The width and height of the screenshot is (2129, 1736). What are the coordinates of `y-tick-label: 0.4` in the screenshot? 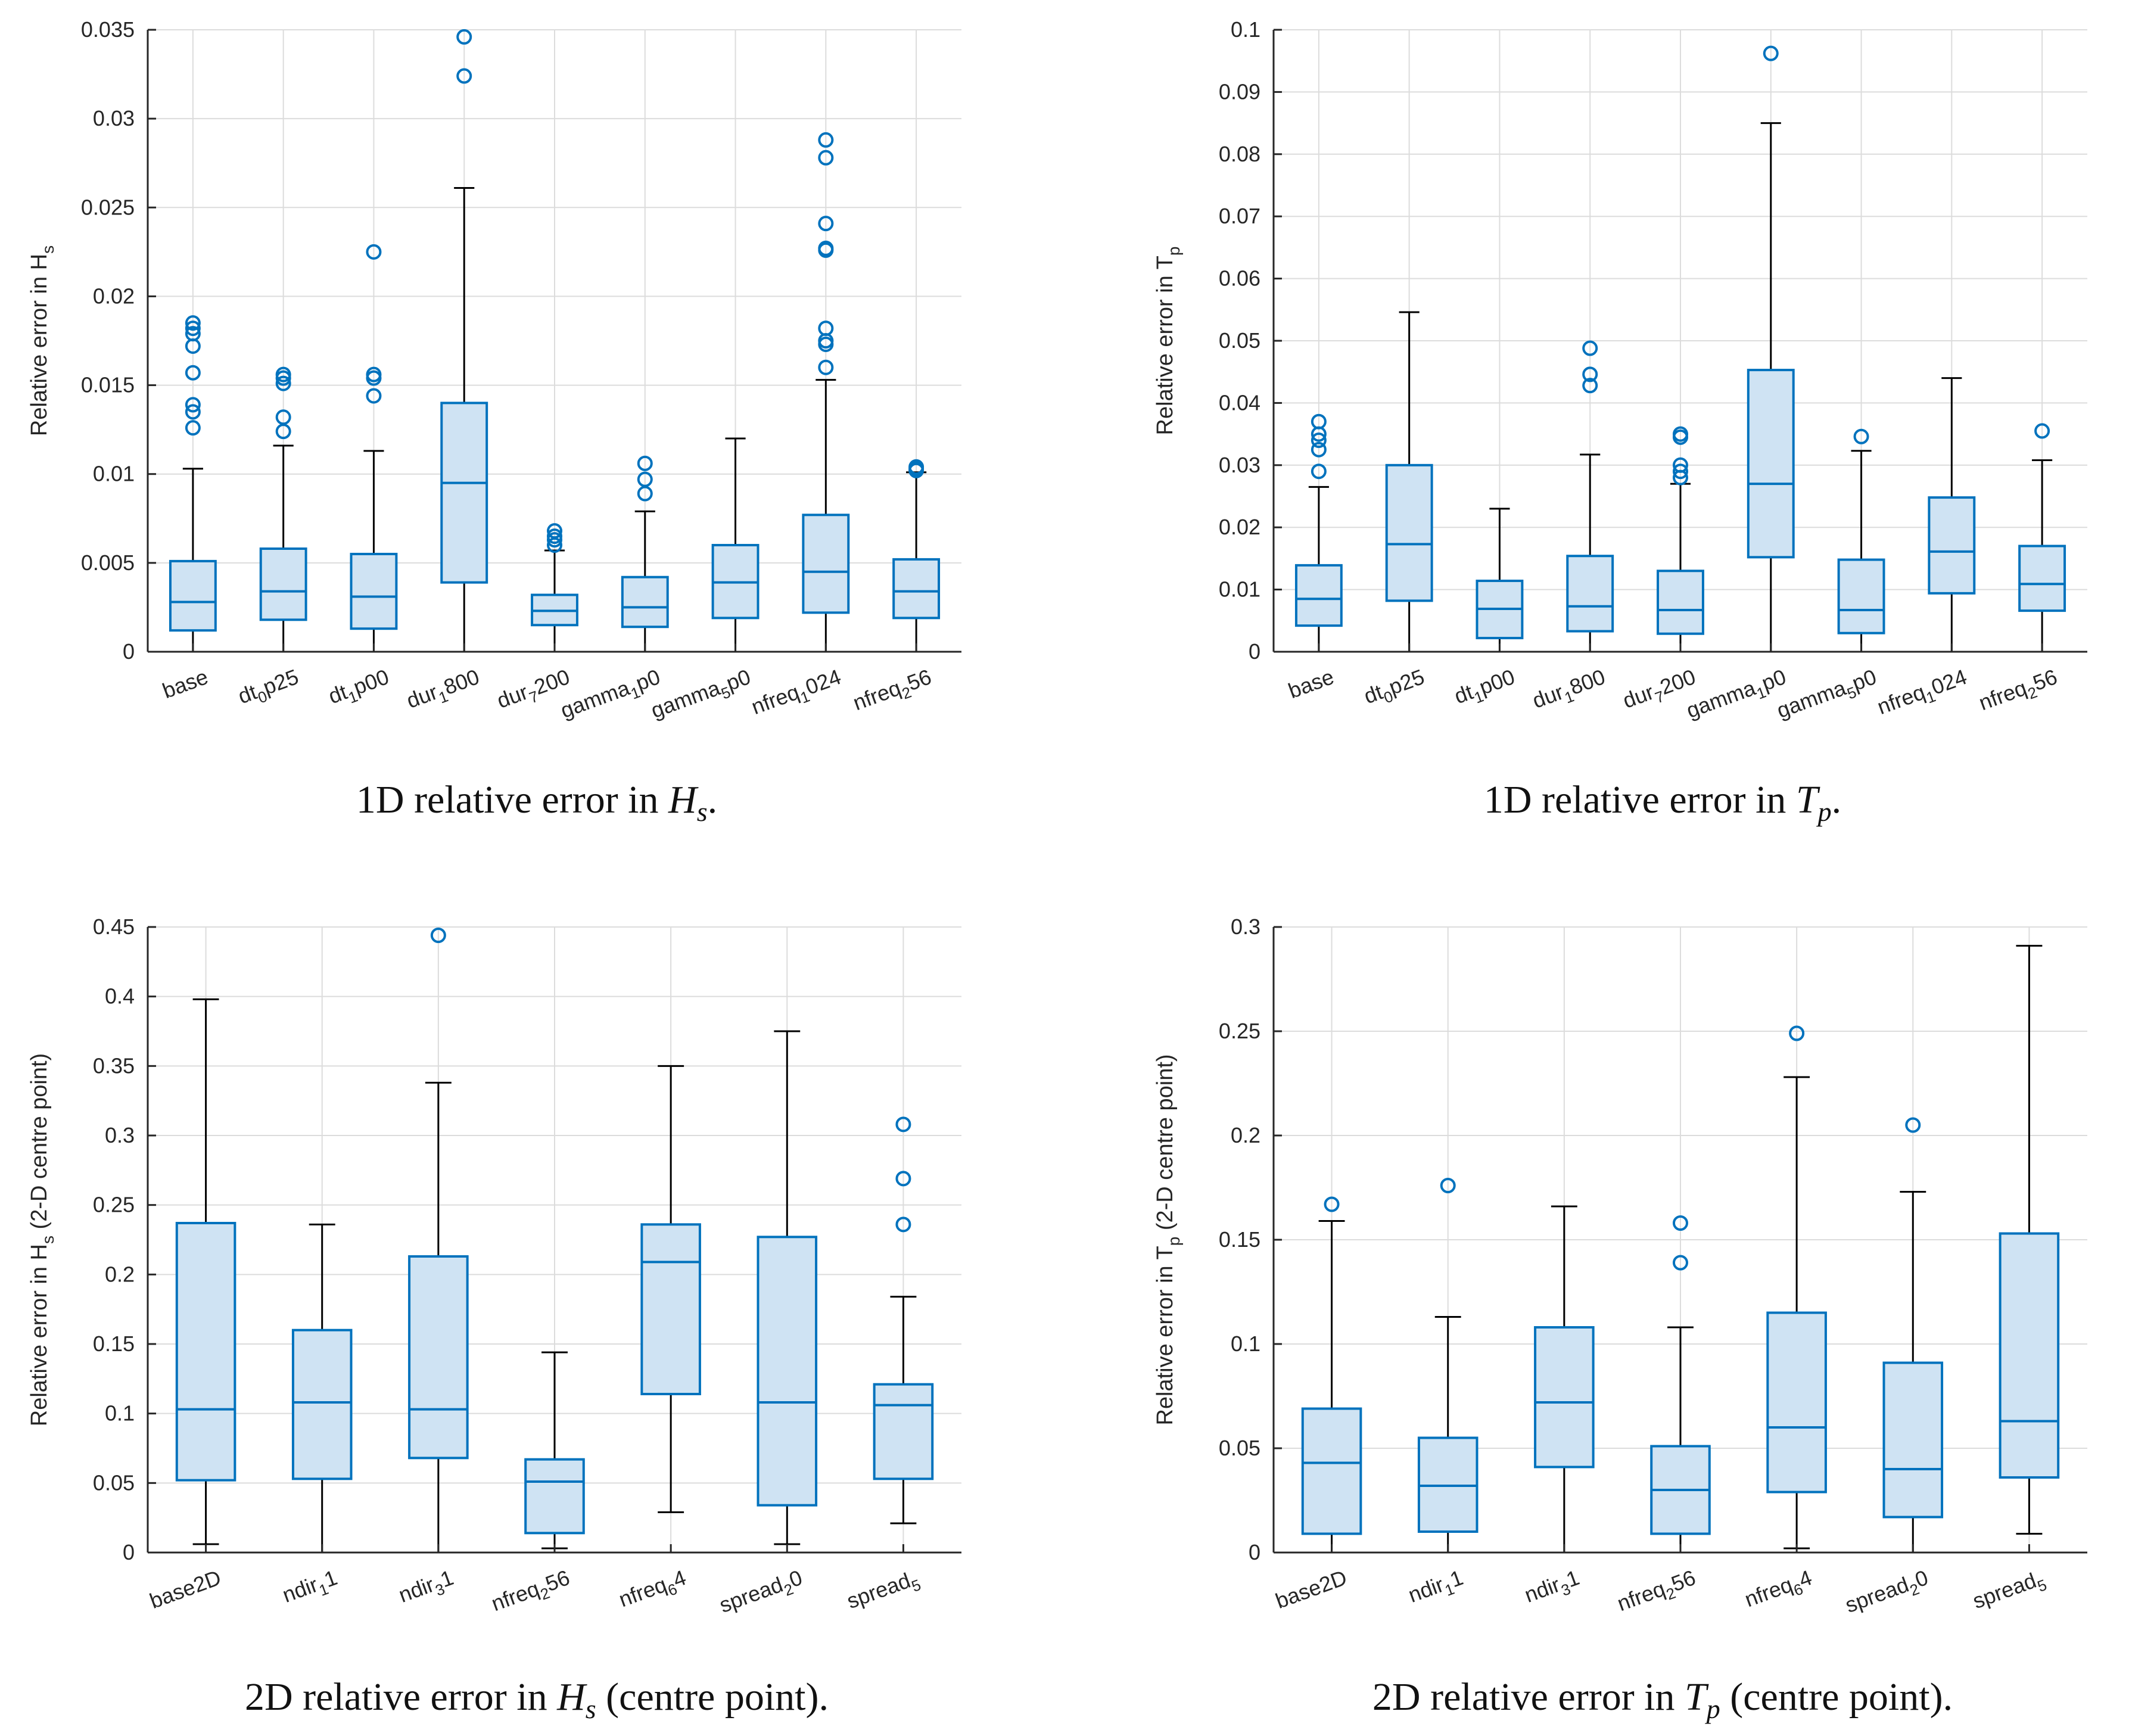 It's located at (120, 996).